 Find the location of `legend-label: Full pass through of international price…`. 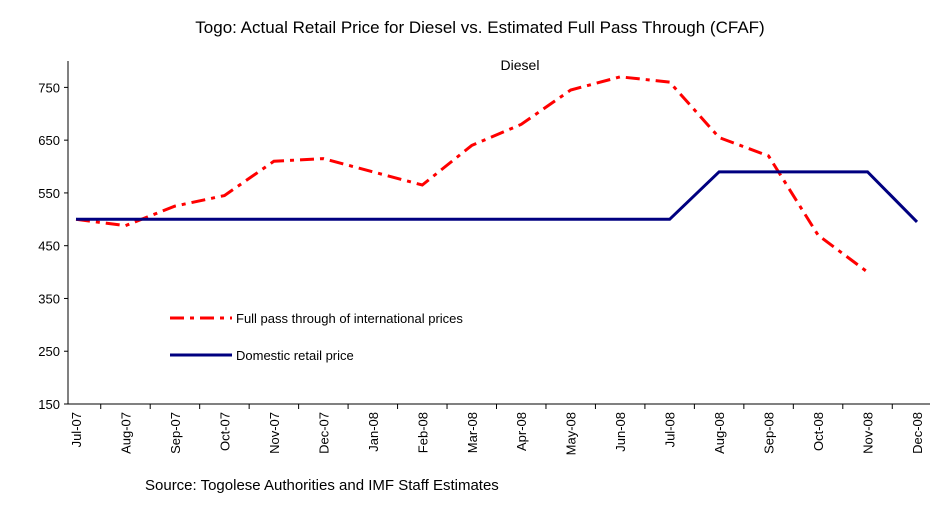

legend-label: Full pass through of international price… is located at coordinates (349, 318).